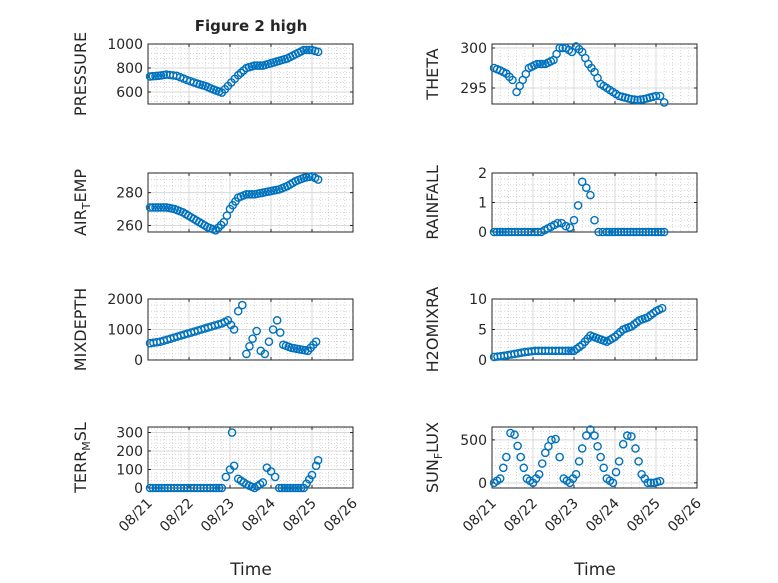 The width and height of the screenshot is (778, 583). What do you see at coordinates (129, 471) in the screenshot?
I see `y-tick-label: 100` at bounding box center [129, 471].